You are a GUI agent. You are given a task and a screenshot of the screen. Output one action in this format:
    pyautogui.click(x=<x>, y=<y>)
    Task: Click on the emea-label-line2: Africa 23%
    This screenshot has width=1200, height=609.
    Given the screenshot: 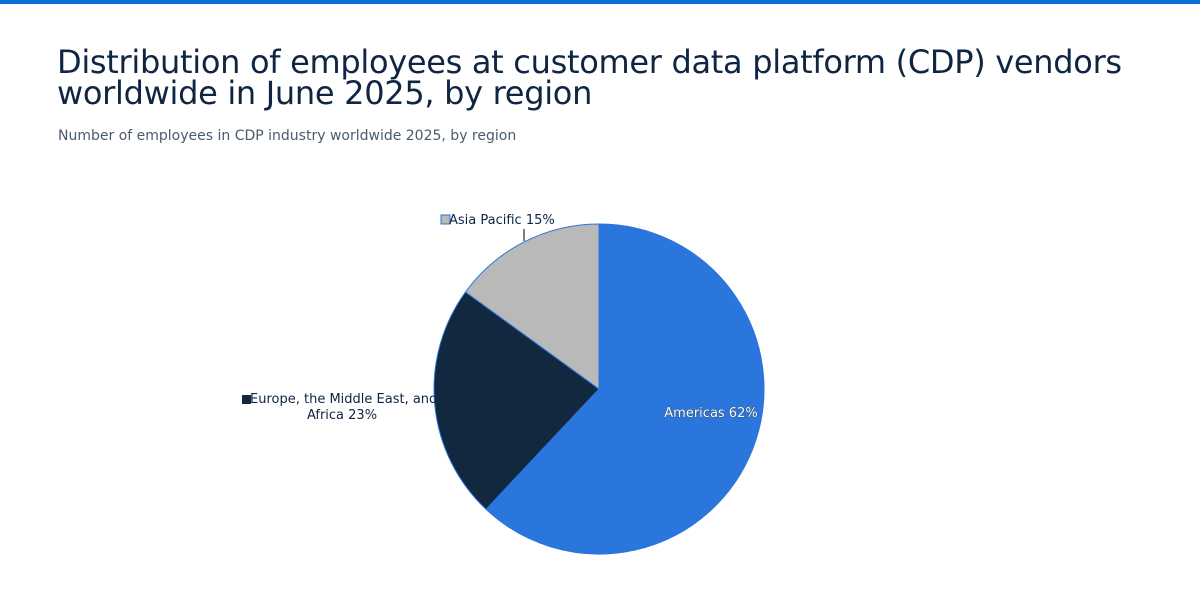 What is the action you would take?
    pyautogui.click(x=342, y=415)
    